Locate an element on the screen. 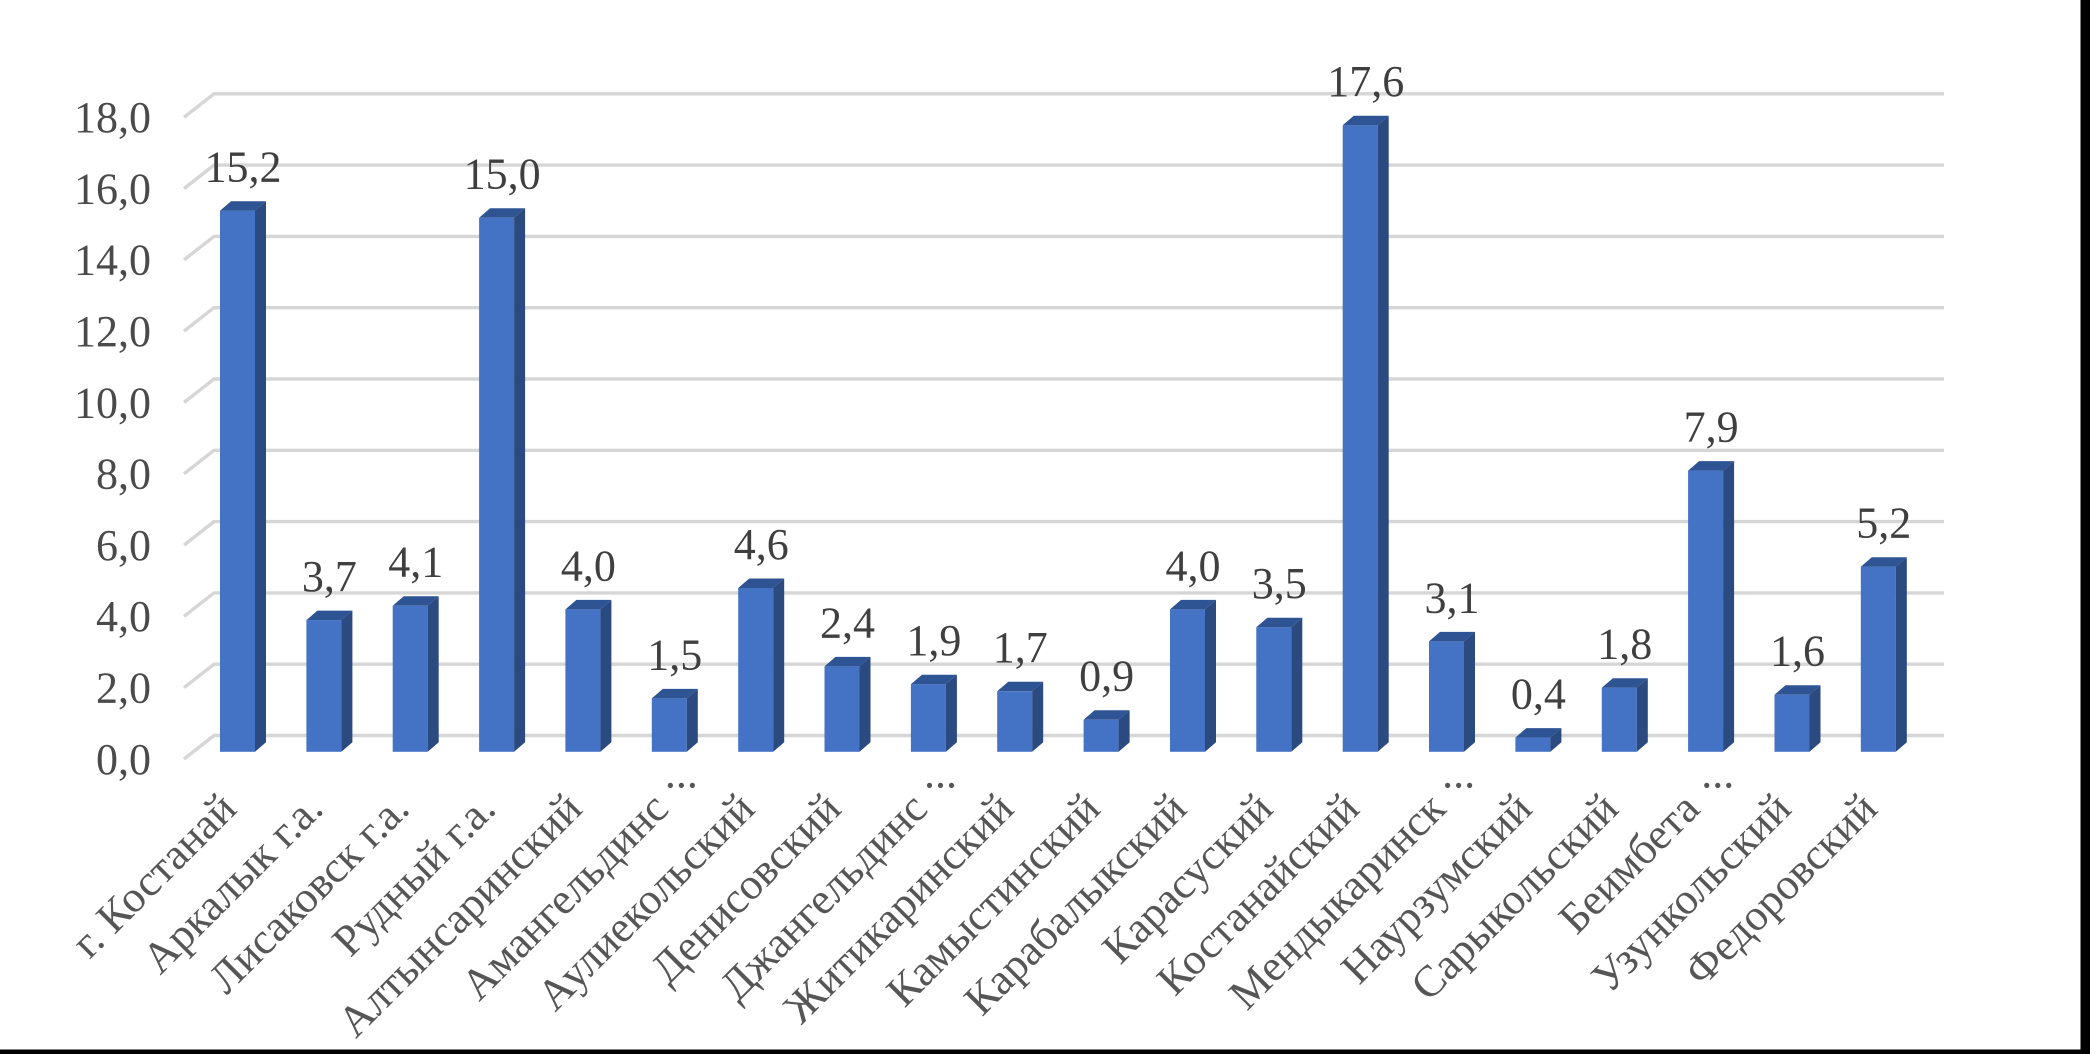 The image size is (2090, 1054). svg-text: 0,9 is located at coordinates (1106, 676).